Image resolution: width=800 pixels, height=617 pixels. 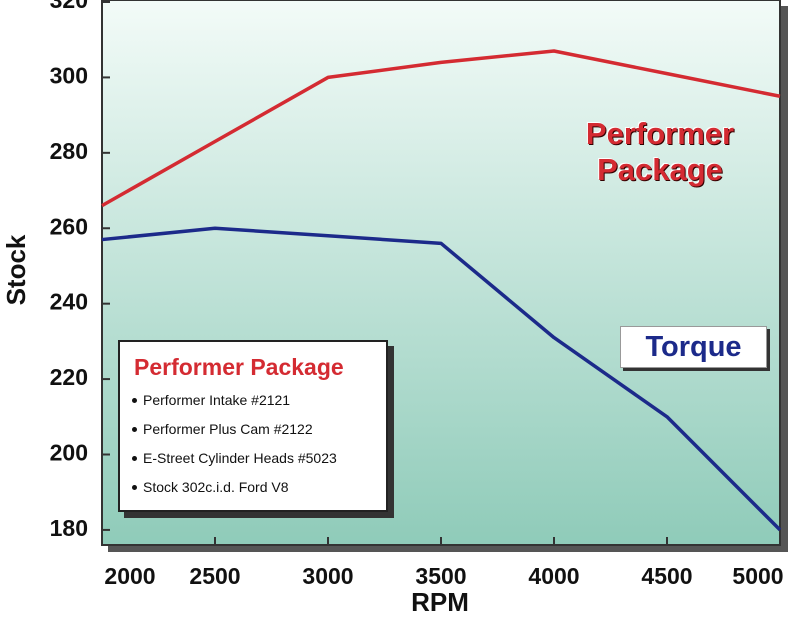 What do you see at coordinates (69, 377) in the screenshot?
I see `y-tick-label: 220` at bounding box center [69, 377].